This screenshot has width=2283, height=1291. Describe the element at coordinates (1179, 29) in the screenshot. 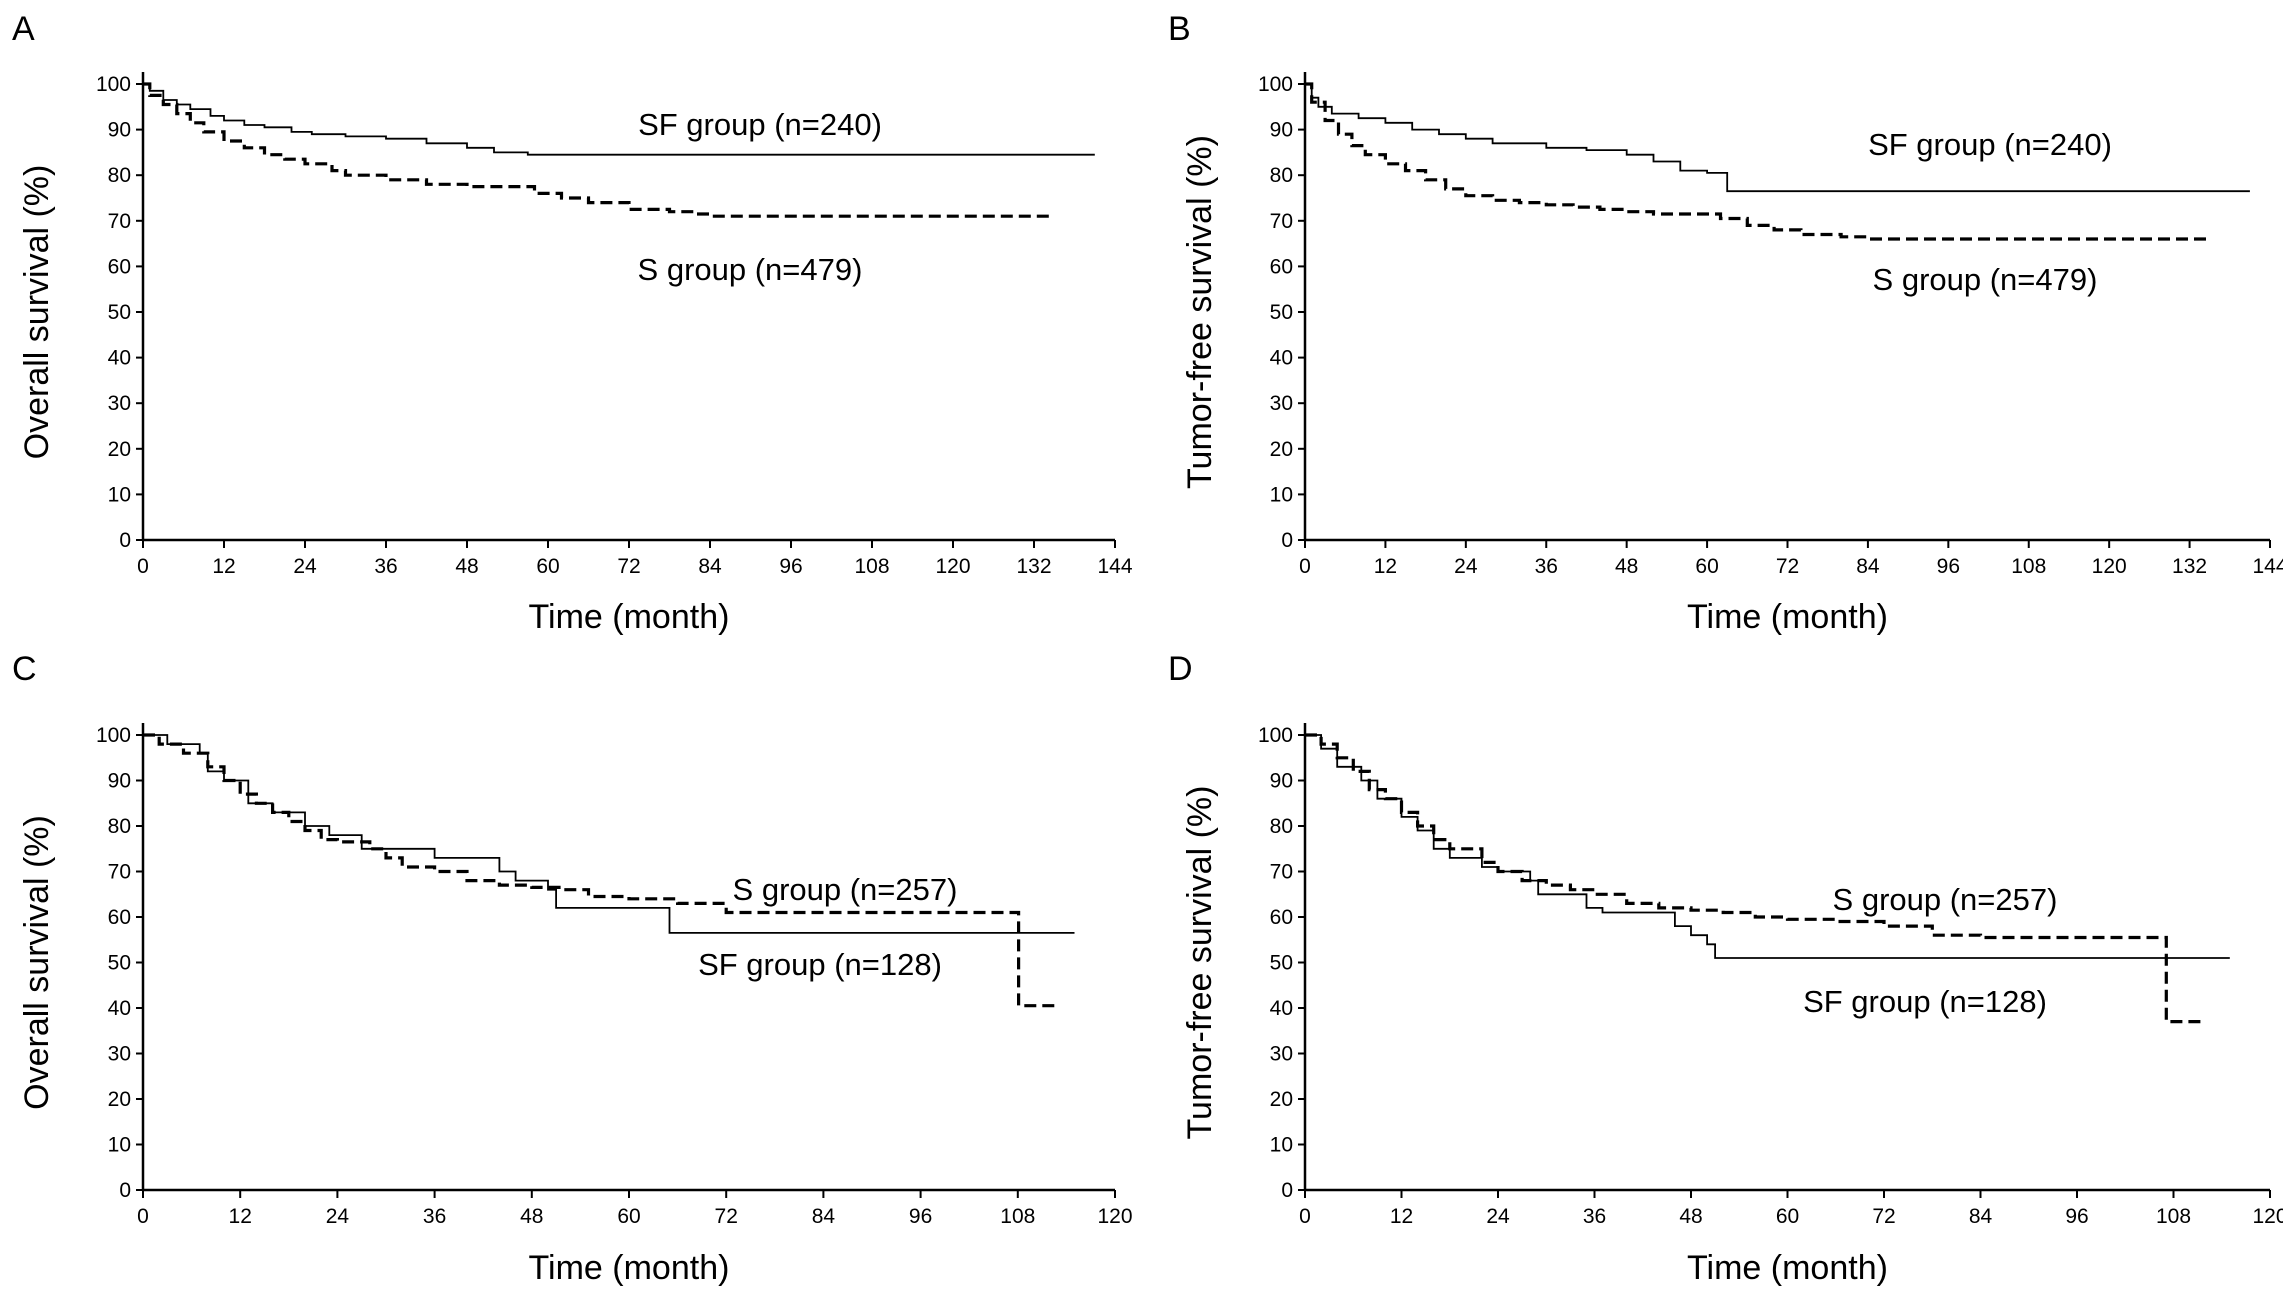

I see `panel-letter: B` at that location.